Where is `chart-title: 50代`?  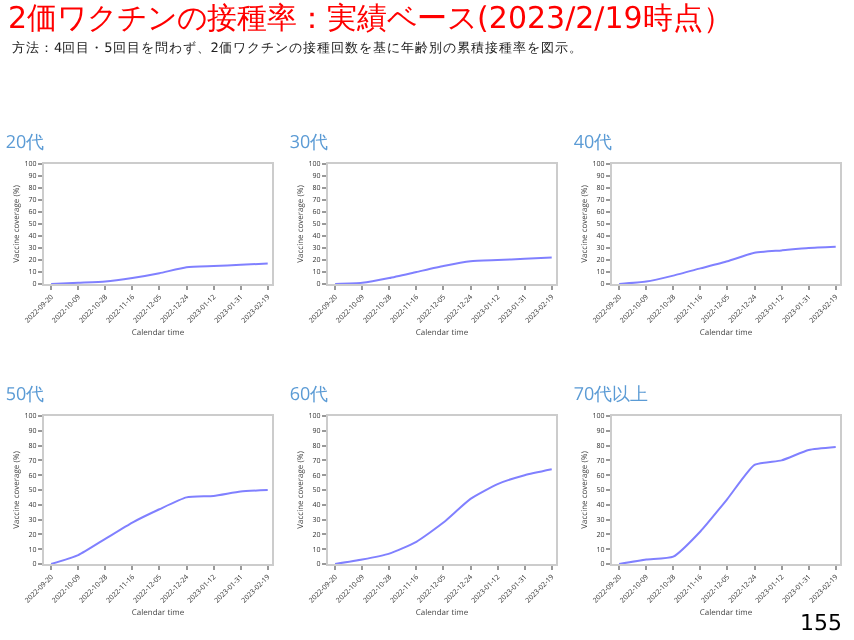 chart-title: 50代 is located at coordinates (25, 393).